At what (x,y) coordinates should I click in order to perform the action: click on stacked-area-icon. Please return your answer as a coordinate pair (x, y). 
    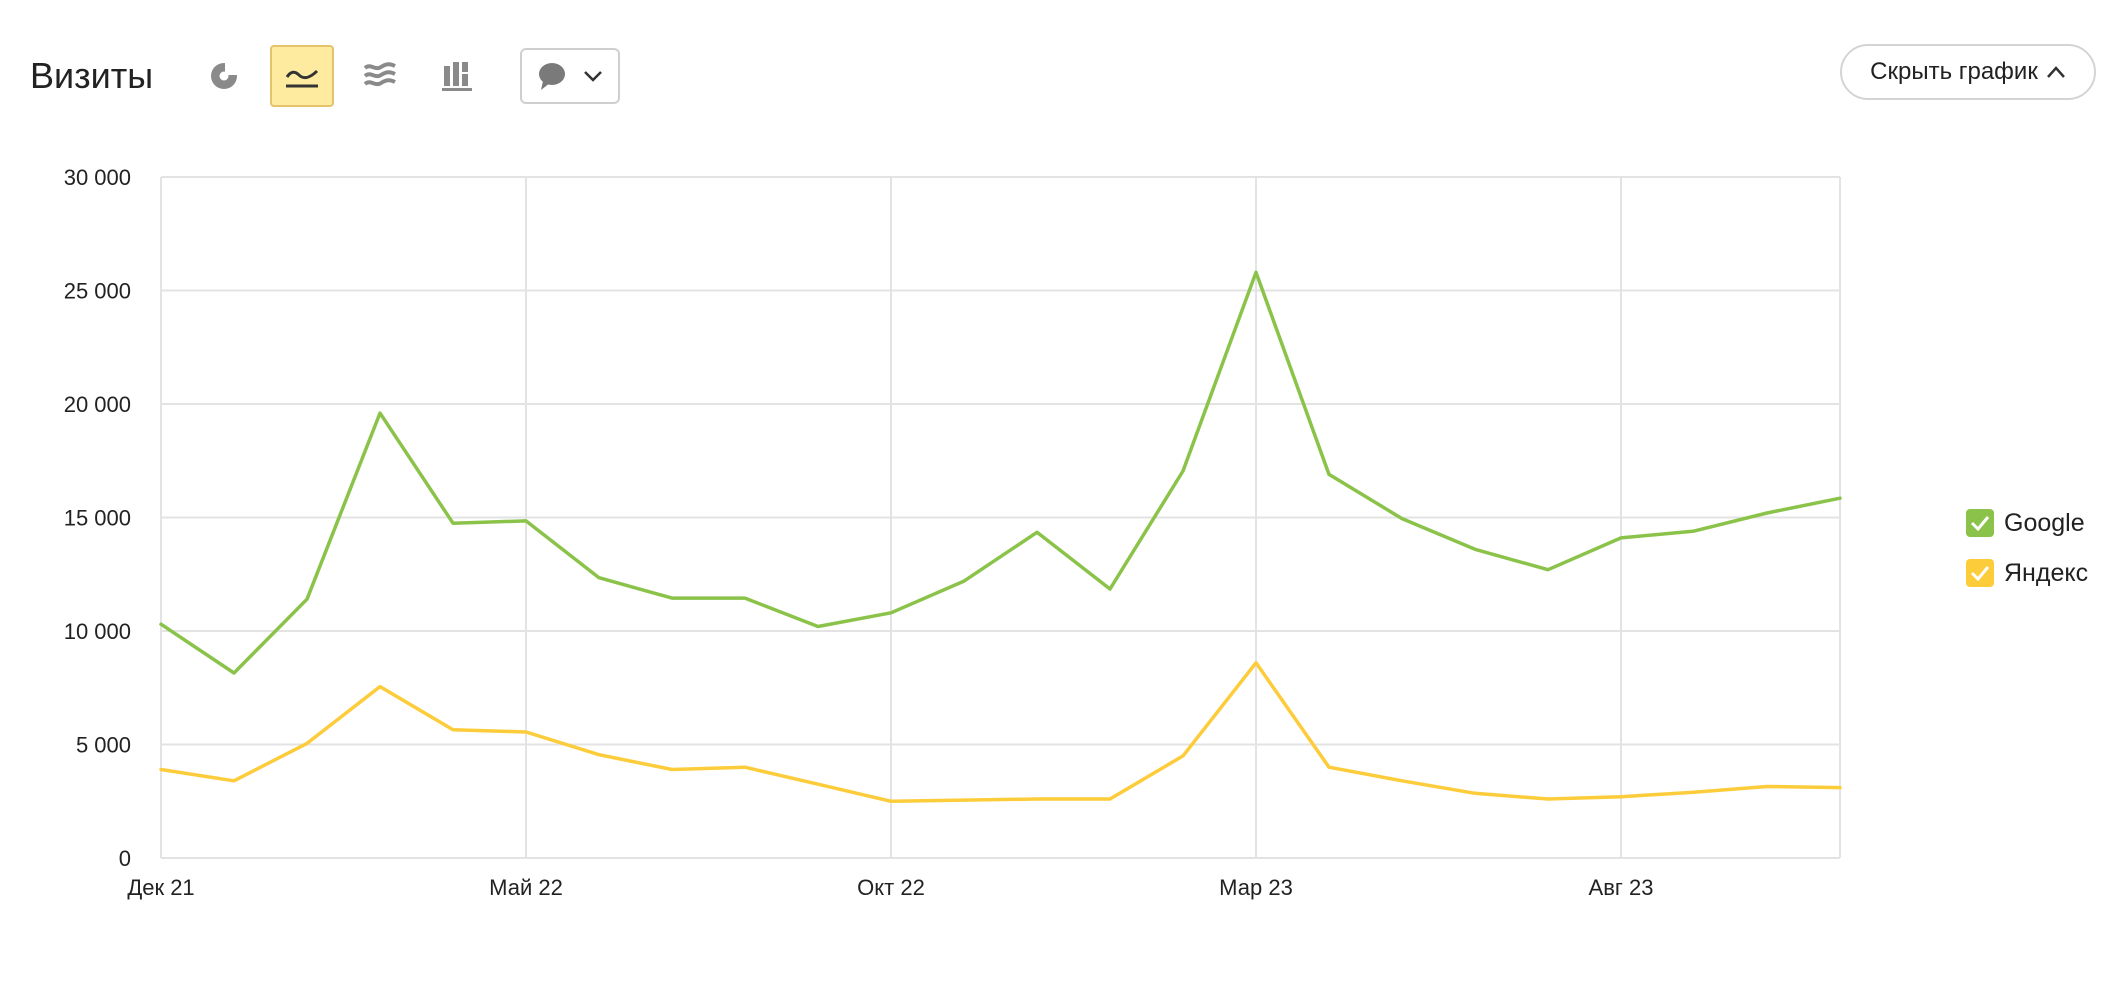
    Looking at the image, I should click on (379, 74).